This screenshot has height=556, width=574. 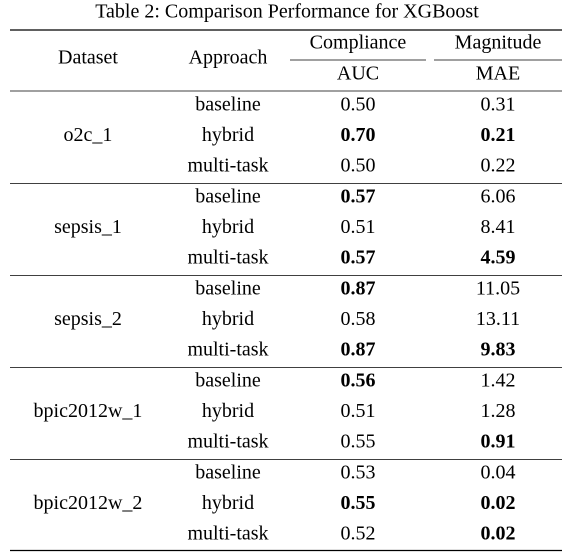 I want to click on mae-cell: 0.31, so click(x=498, y=105).